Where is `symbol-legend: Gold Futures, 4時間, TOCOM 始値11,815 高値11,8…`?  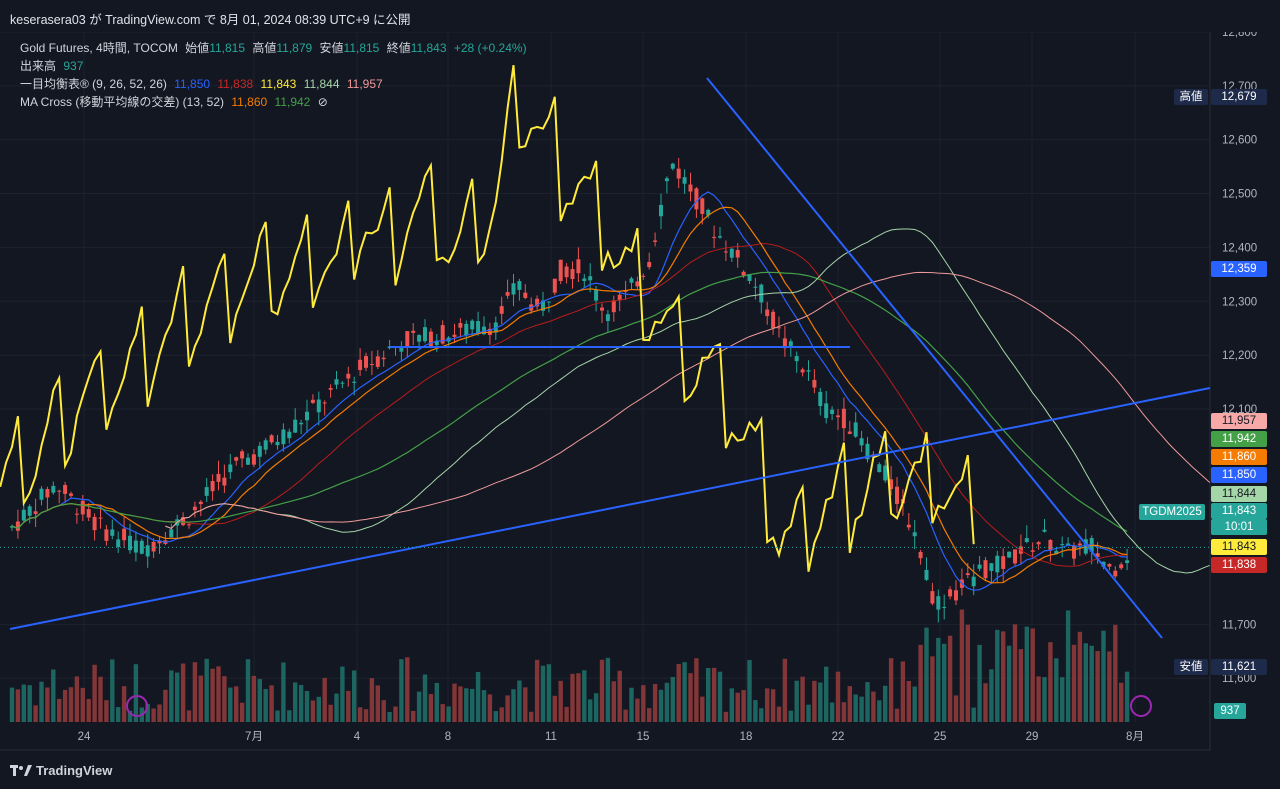
symbol-legend: Gold Futures, 4時間, TOCOM 始値11,815 高値11,8… is located at coordinates (275, 47).